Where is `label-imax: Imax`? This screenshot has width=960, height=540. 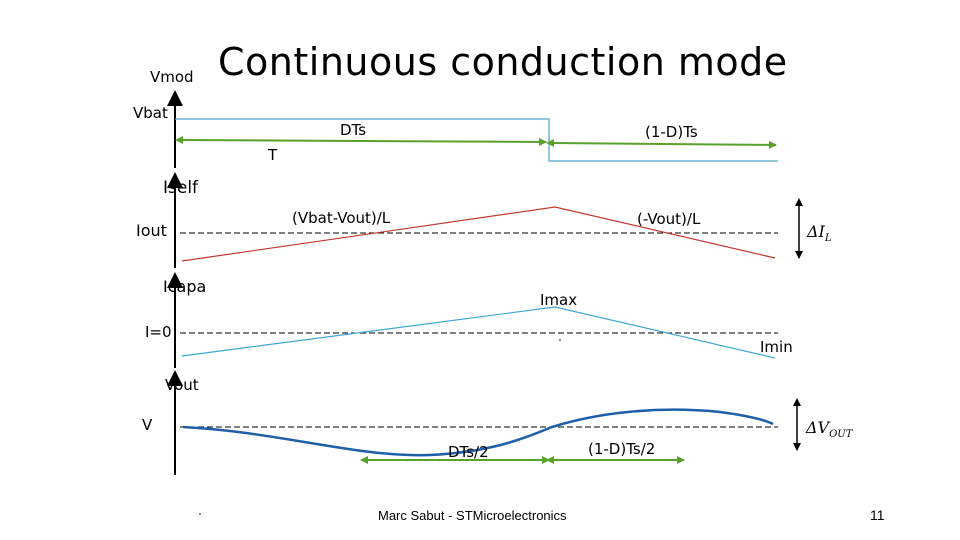 label-imax: Imax is located at coordinates (559, 300).